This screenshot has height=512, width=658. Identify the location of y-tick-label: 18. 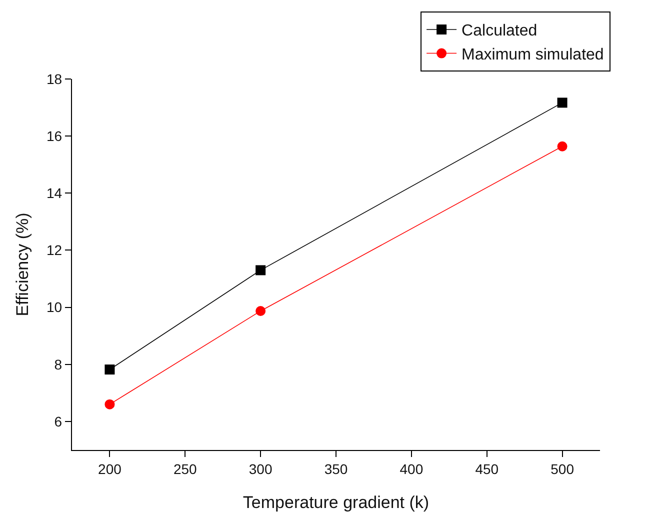
(54, 78).